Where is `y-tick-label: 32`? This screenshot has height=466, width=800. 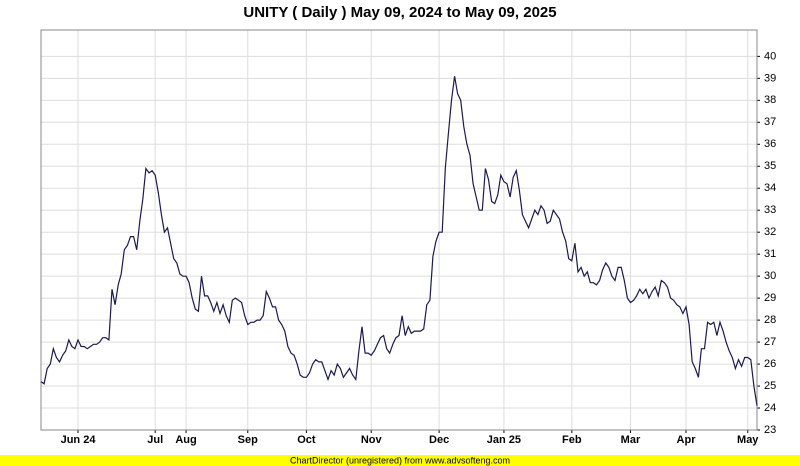
y-tick-label: 32 is located at coordinates (770, 232).